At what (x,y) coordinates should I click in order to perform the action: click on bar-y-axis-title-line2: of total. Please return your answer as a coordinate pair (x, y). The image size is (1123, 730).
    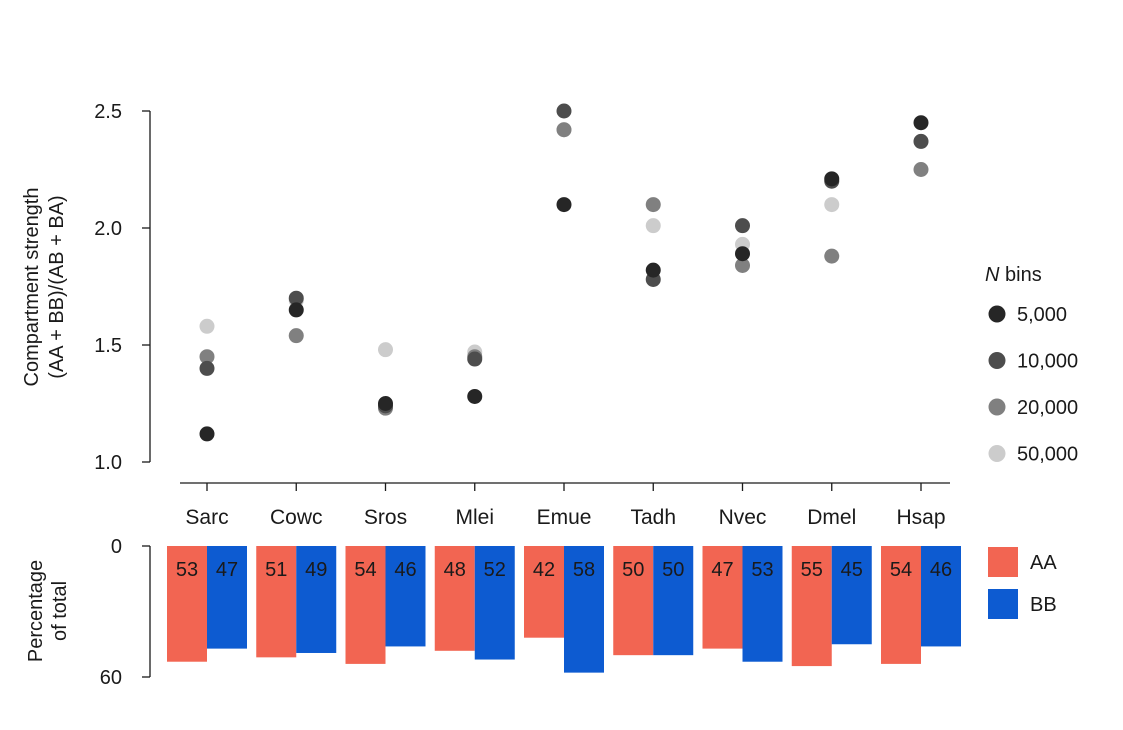
    Looking at the image, I should click on (60, 611).